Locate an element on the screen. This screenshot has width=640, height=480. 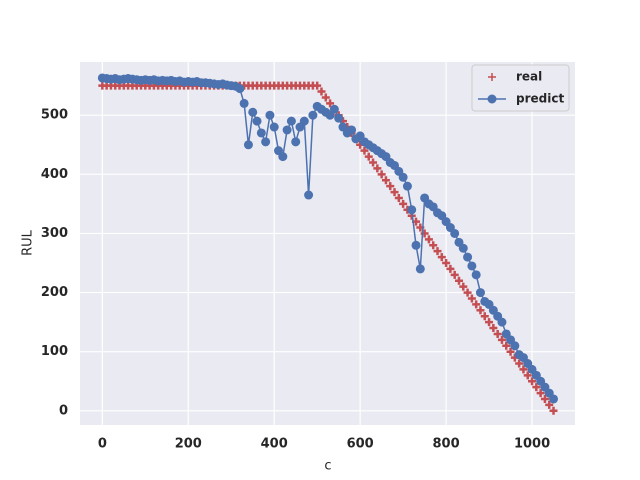
x-axis-label: c is located at coordinates (327, 466).